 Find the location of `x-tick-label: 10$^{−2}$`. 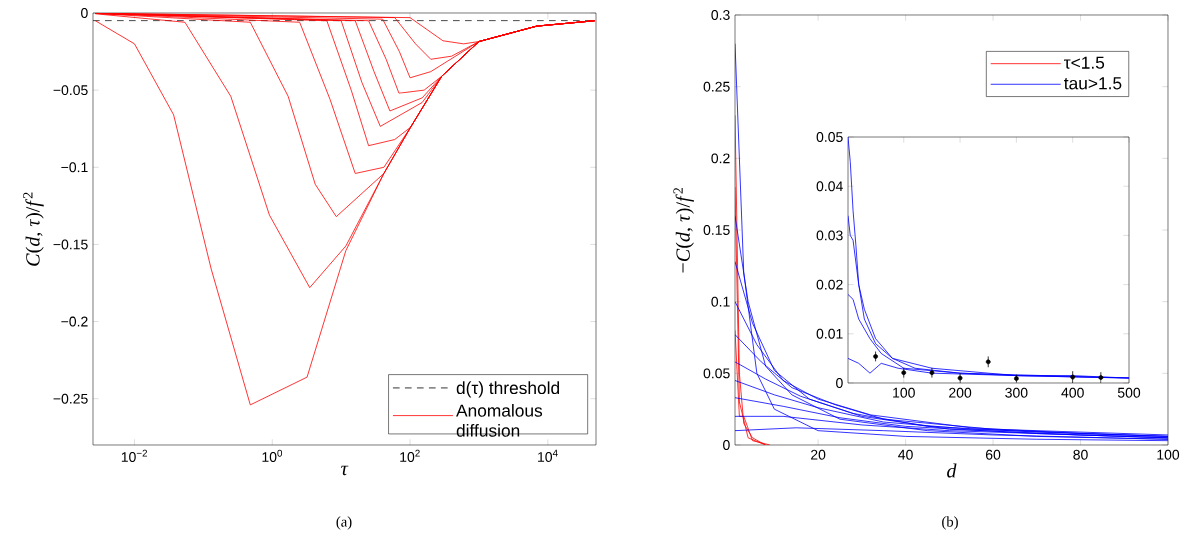

x-tick-label: 10$^{−2}$ is located at coordinates (134, 455).